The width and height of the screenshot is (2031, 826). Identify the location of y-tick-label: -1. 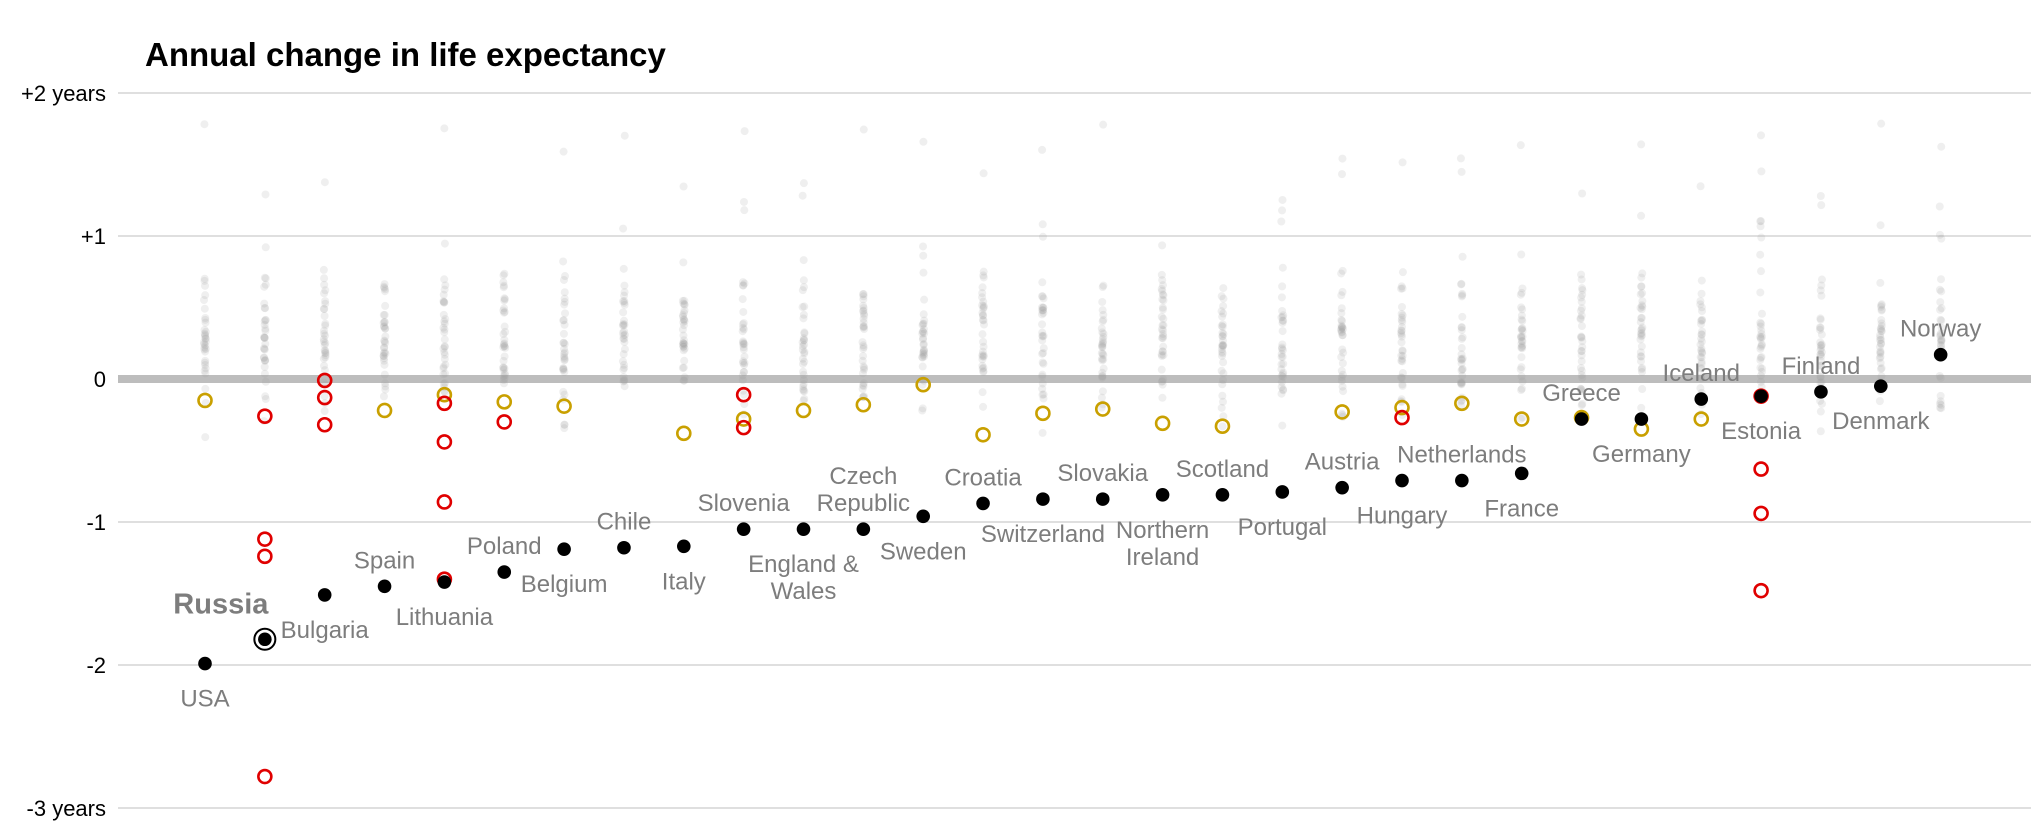
(96, 522).